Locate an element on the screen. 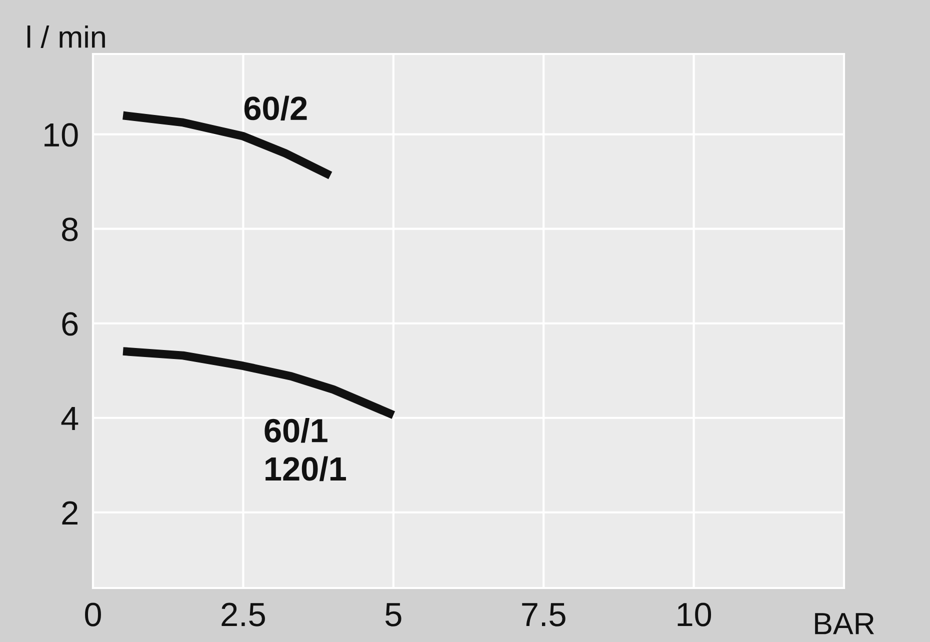 Image resolution: width=930 pixels, height=642 pixels. x-tick-label: 2.5 is located at coordinates (243, 614).